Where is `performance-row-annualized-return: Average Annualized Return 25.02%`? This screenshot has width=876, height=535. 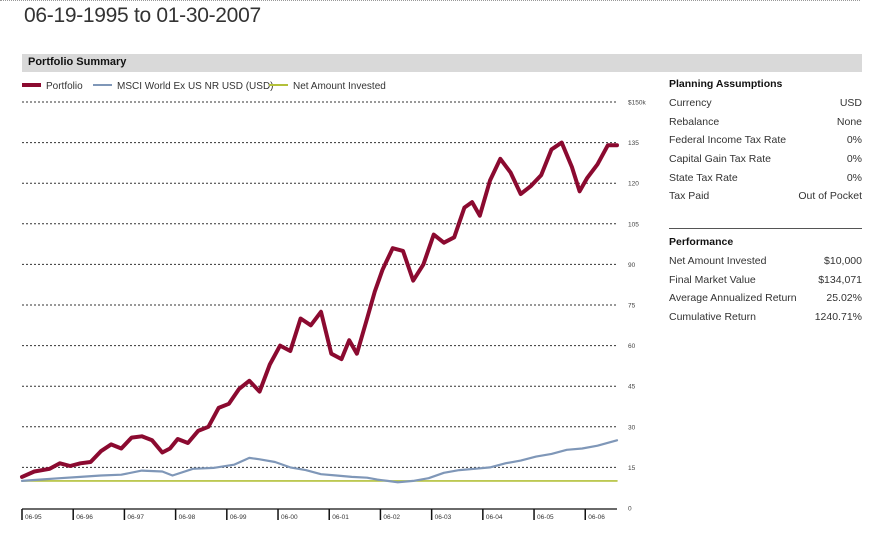 performance-row-annualized-return: Average Annualized Return 25.02% is located at coordinates (765, 298).